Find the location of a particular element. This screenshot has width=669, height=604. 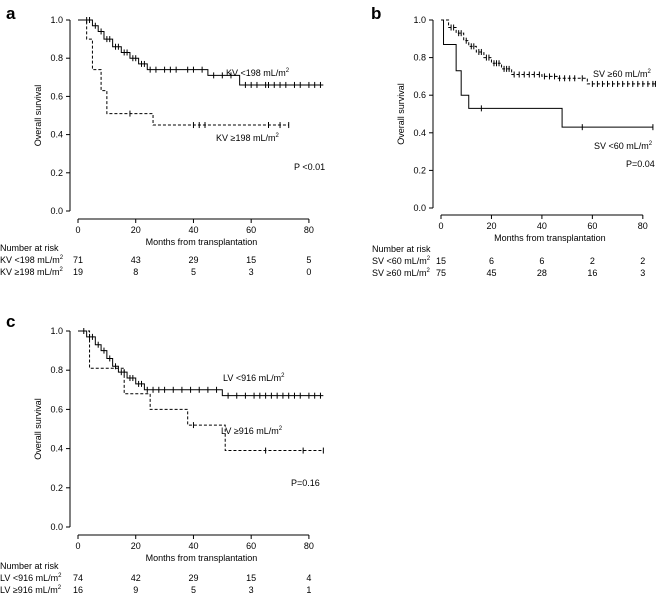

risk-value: 45 is located at coordinates (491, 273).